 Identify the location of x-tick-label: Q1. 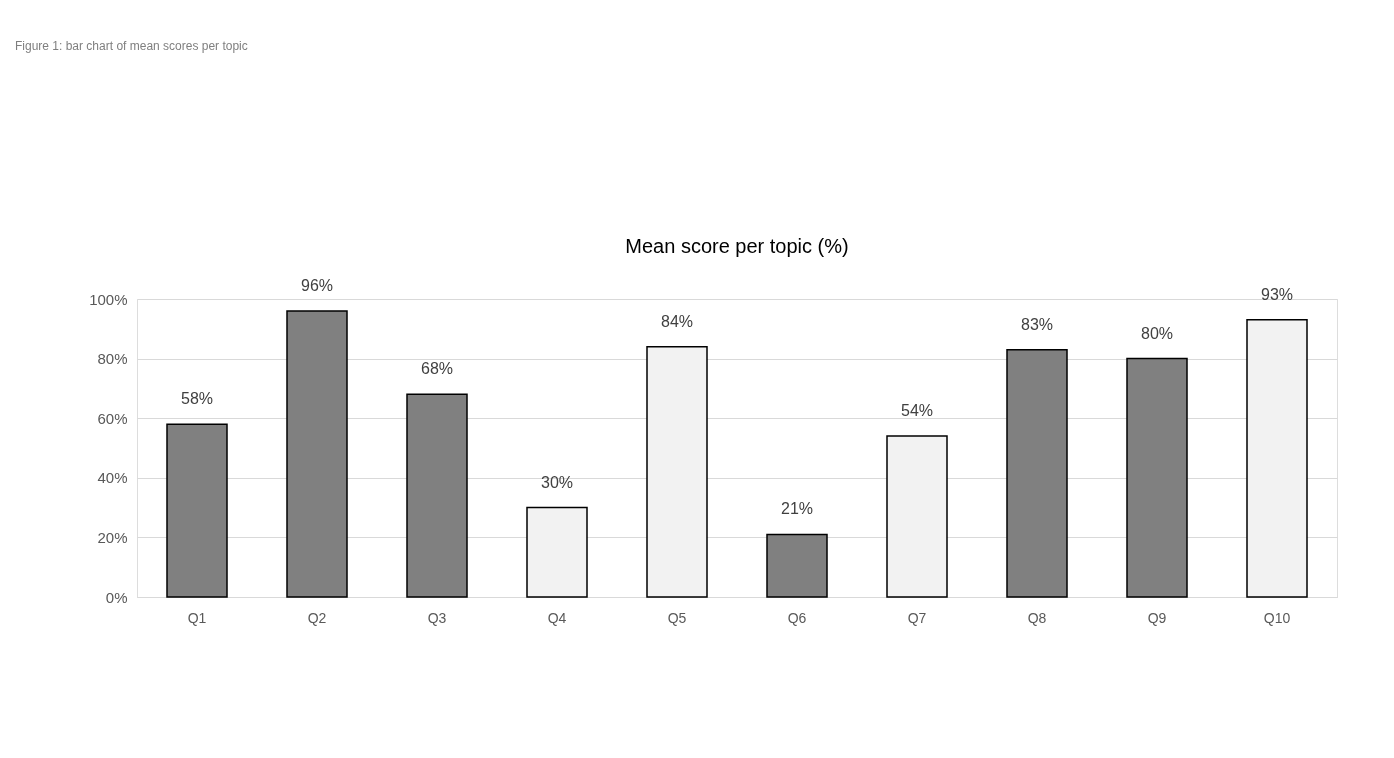
(197, 617).